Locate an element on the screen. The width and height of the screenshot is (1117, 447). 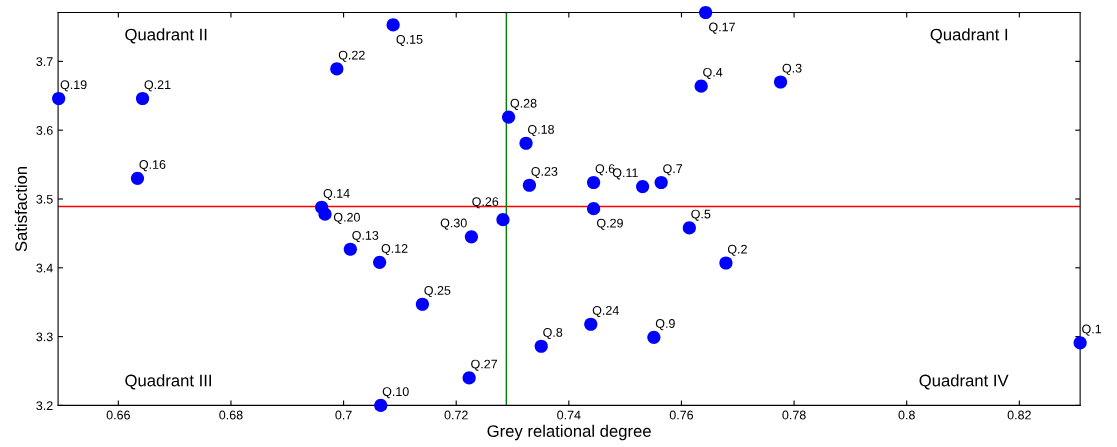
data-label: Q.6 is located at coordinates (605, 170).